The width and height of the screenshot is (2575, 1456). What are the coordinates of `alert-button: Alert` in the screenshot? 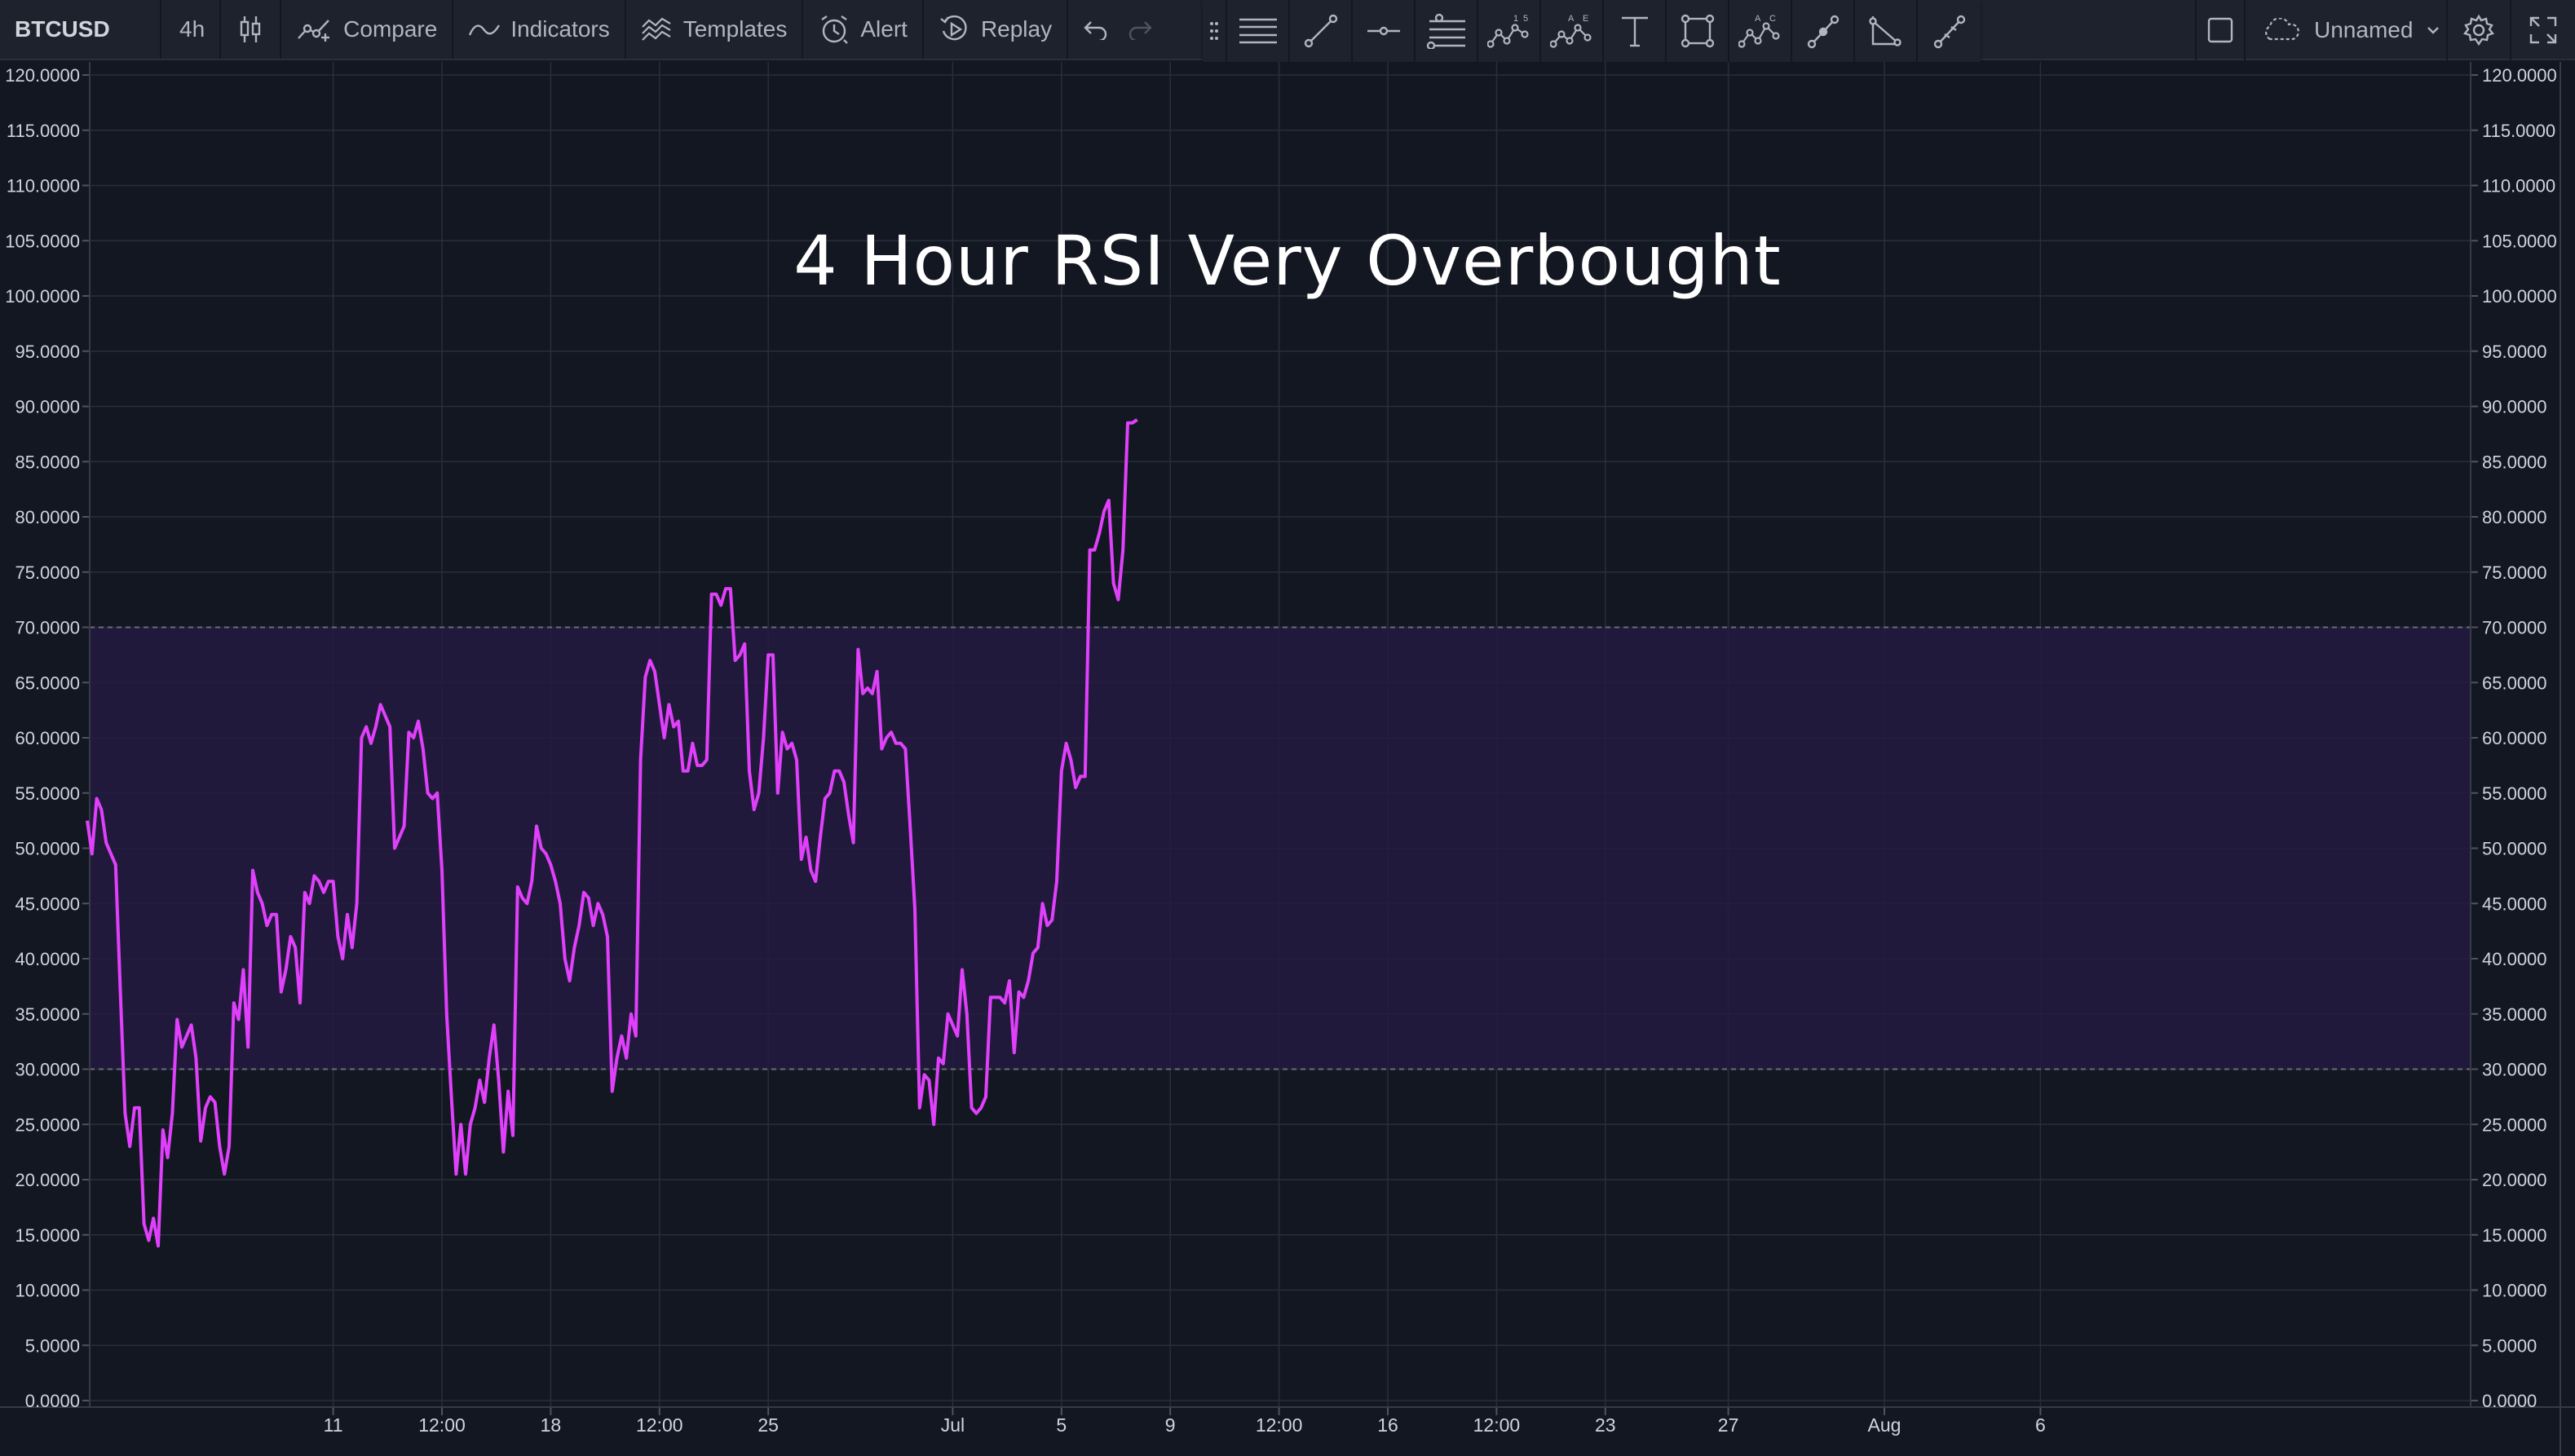 It's located at (863, 30).